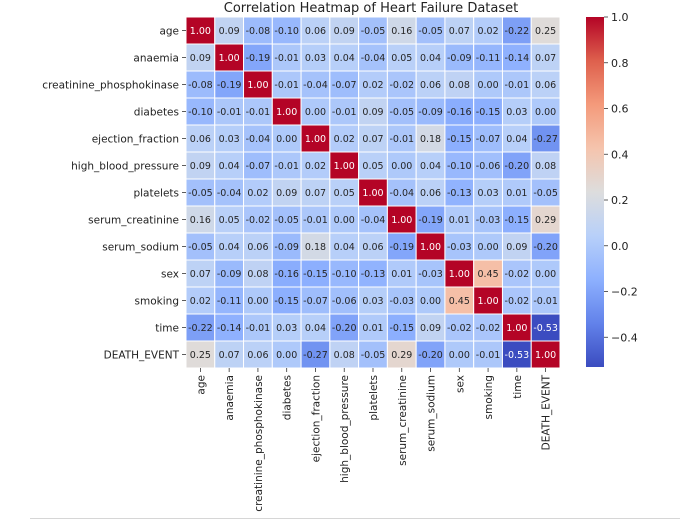  What do you see at coordinates (403, 420) in the screenshot?
I see `x-tick-label: serum_creatinine` at bounding box center [403, 420].